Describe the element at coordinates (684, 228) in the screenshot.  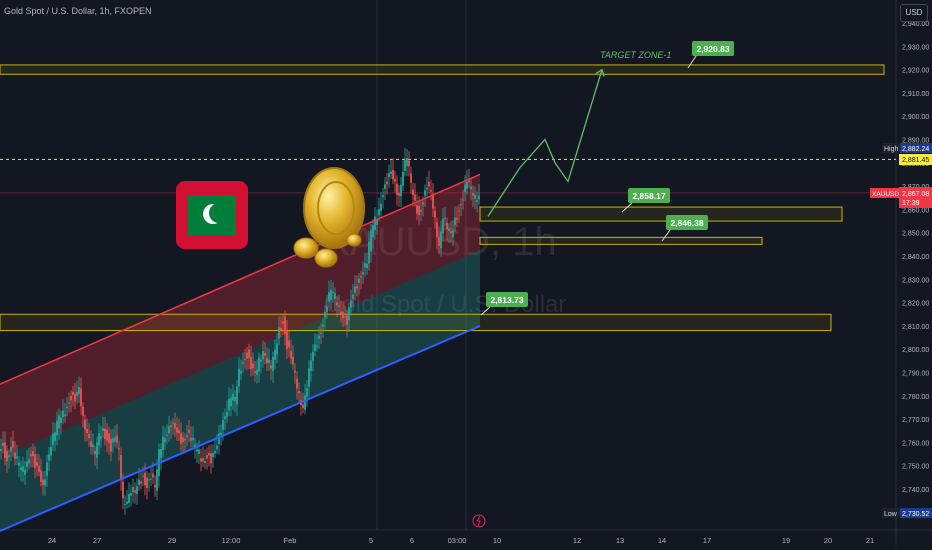
I see `price-label-3: 2,846.38` at that location.